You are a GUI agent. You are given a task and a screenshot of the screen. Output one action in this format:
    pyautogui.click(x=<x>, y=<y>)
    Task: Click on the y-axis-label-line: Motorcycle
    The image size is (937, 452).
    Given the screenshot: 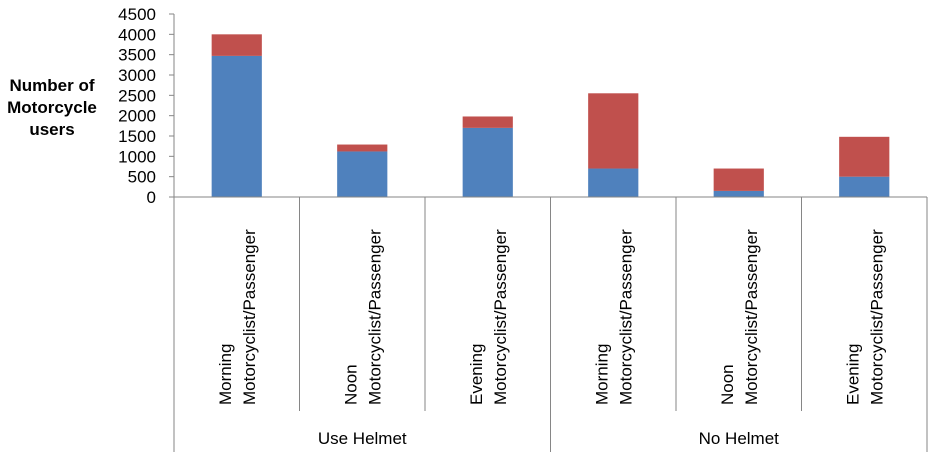 What is the action you would take?
    pyautogui.click(x=52, y=107)
    